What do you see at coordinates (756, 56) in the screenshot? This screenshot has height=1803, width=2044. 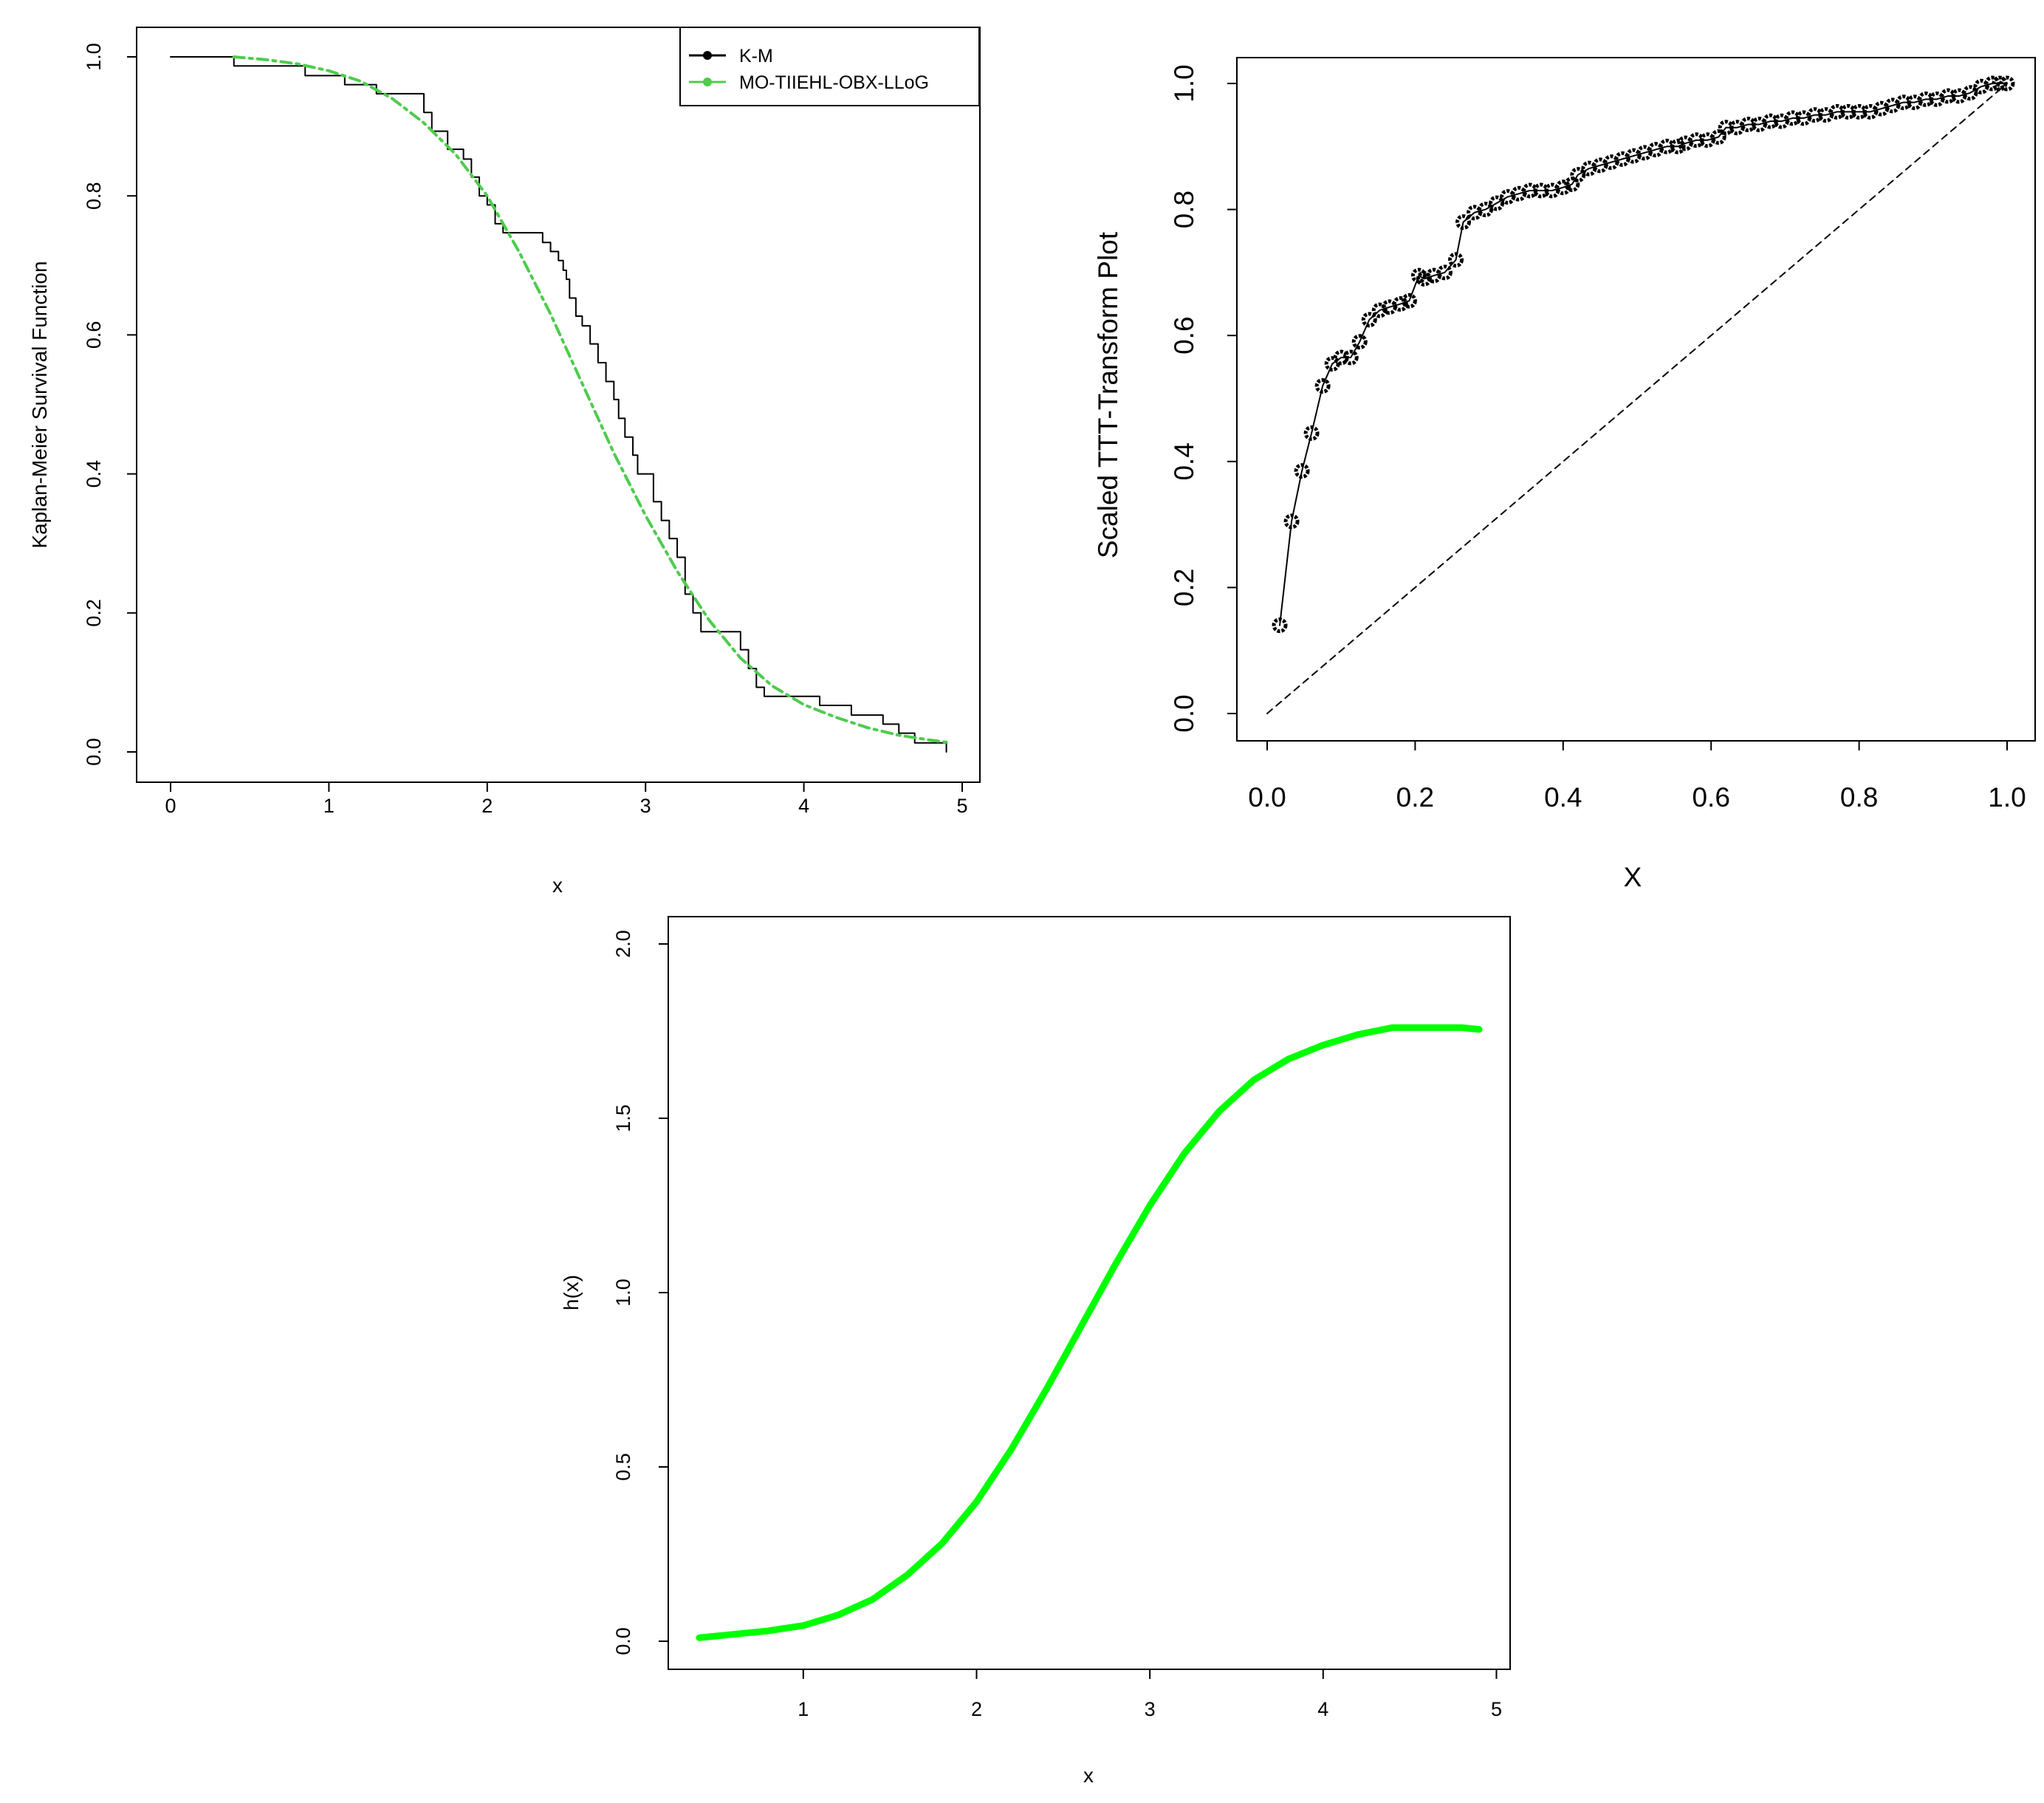 I see `km-legend-label-km: K-M` at bounding box center [756, 56].